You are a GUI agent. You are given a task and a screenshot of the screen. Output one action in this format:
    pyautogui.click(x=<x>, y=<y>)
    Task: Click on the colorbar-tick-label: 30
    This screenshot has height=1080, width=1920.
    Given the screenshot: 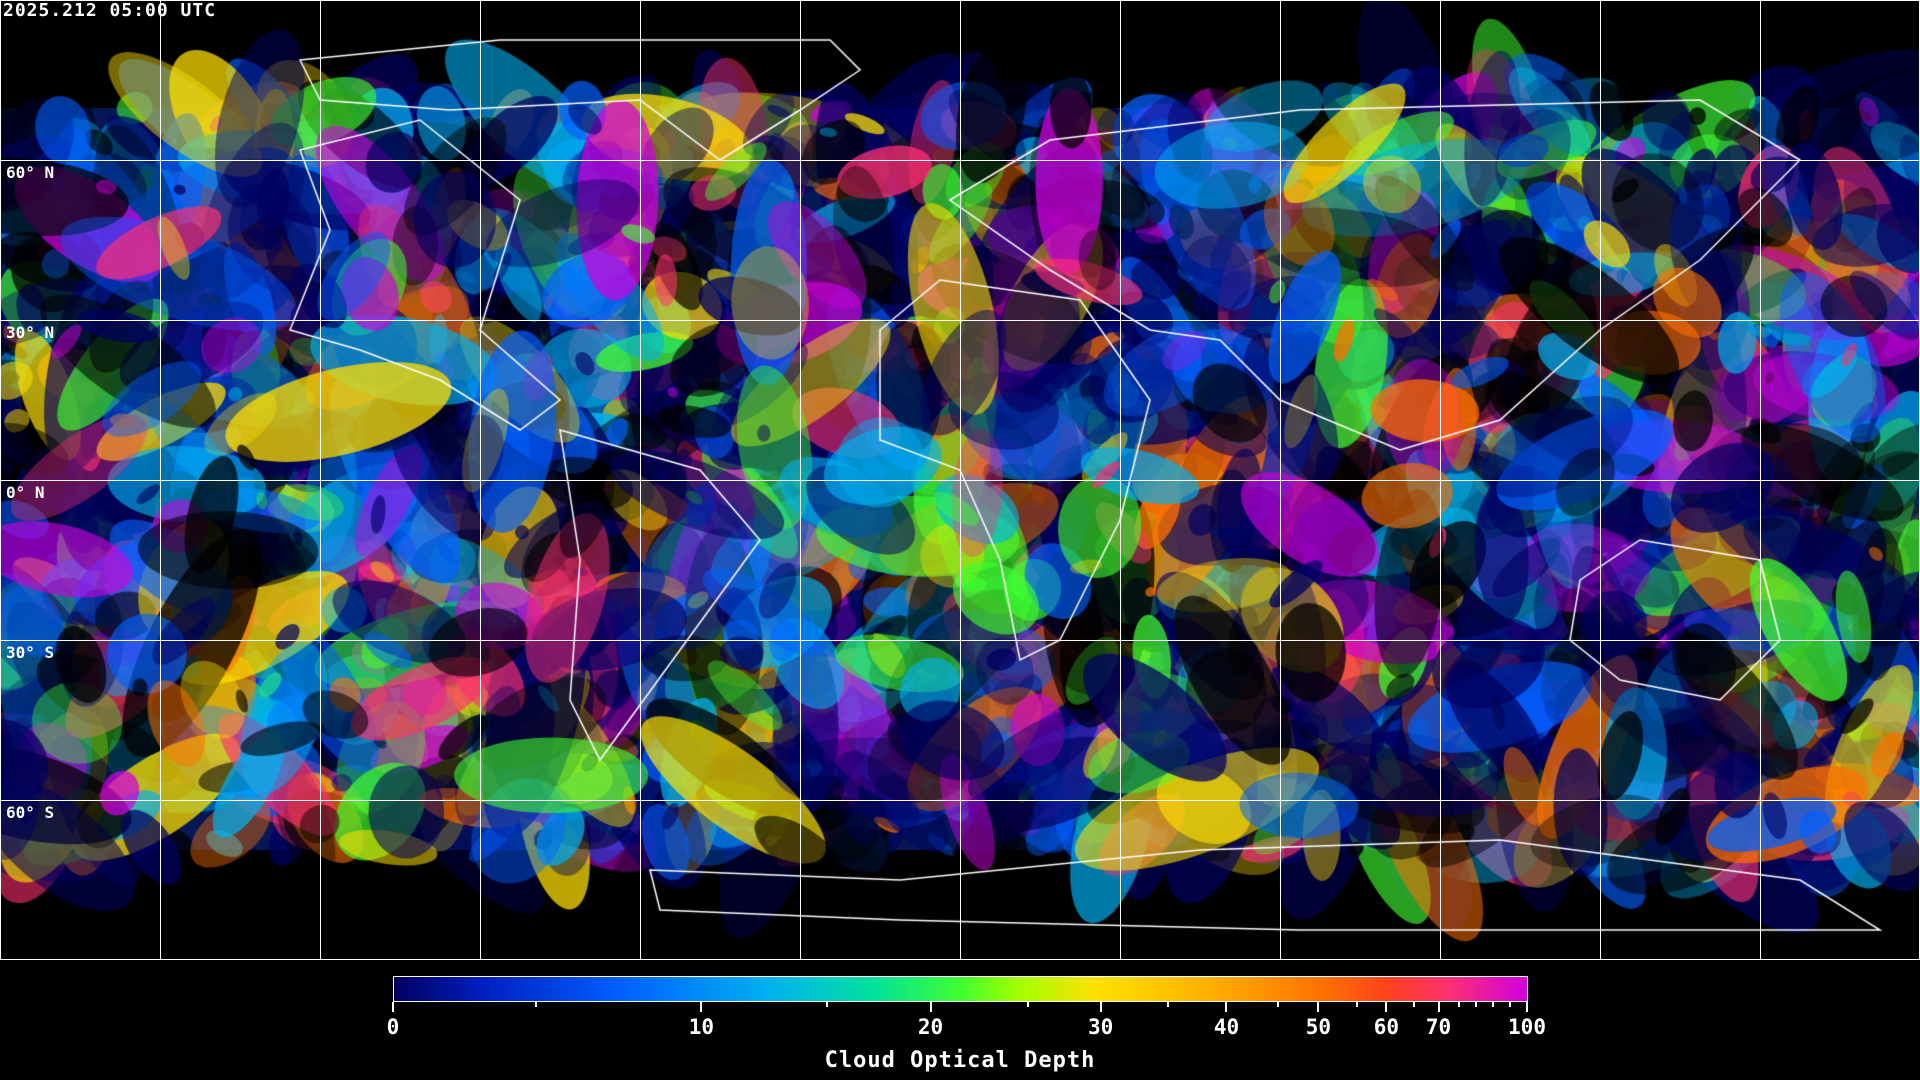 What is the action you would take?
    pyautogui.click(x=1100, y=1027)
    